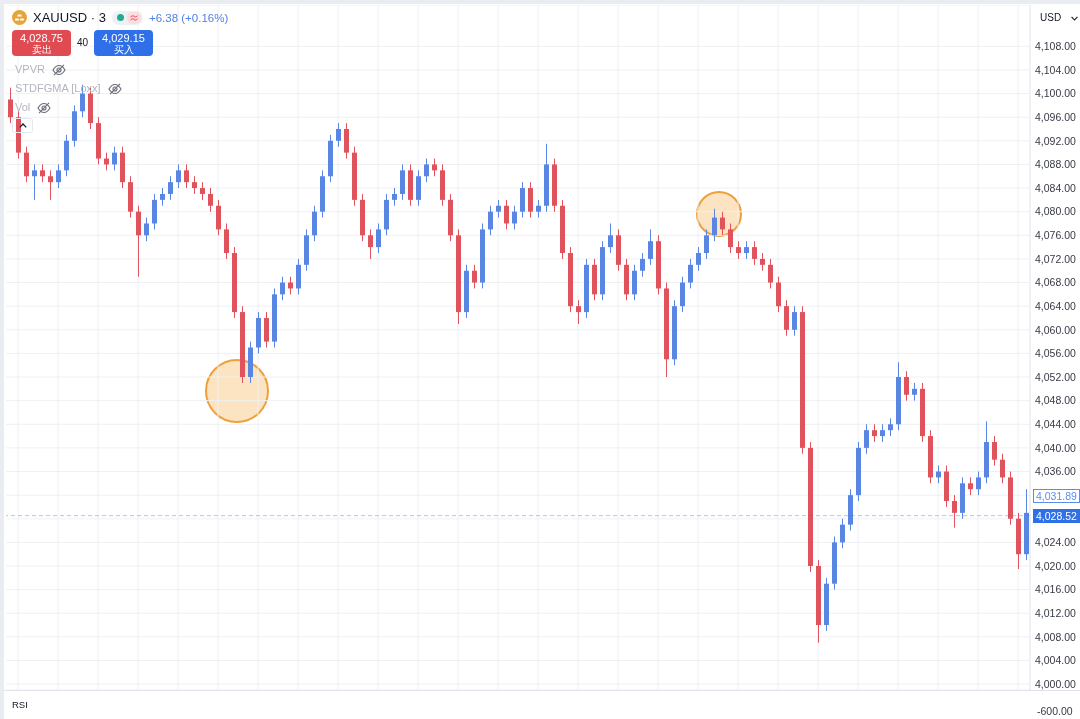  What do you see at coordinates (20, 704) in the screenshot?
I see `text: RSI` at bounding box center [20, 704].